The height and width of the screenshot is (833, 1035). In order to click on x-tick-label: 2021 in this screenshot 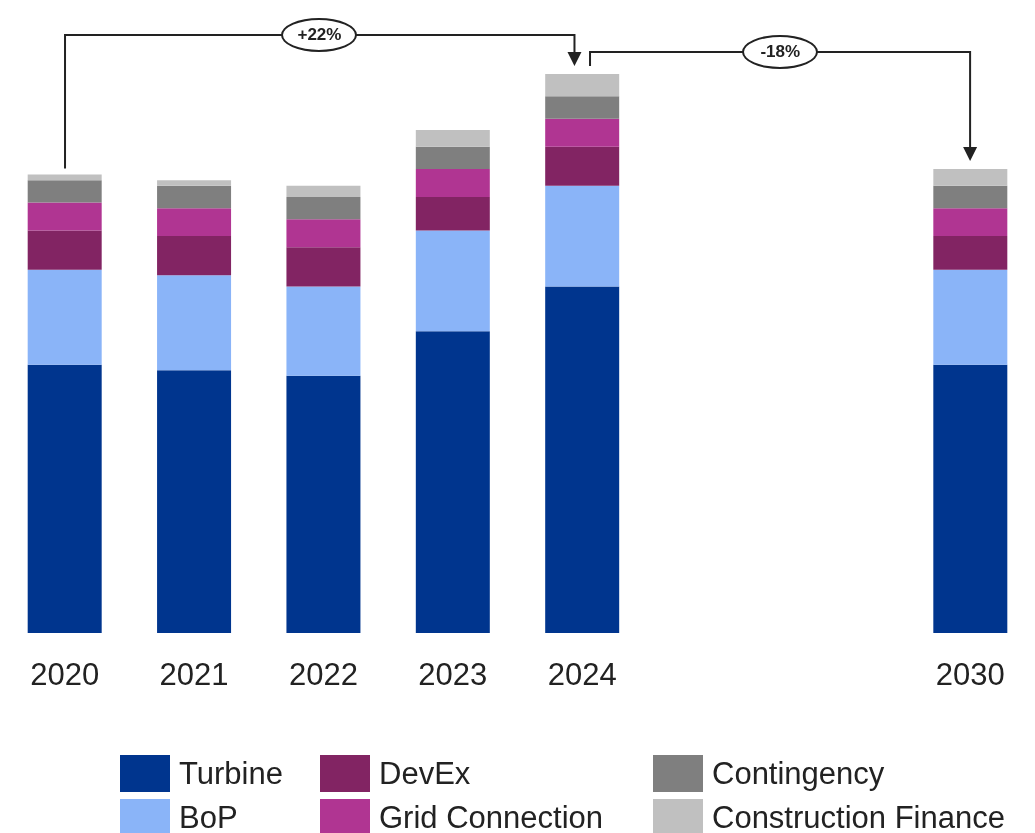, I will do `click(194, 674)`.